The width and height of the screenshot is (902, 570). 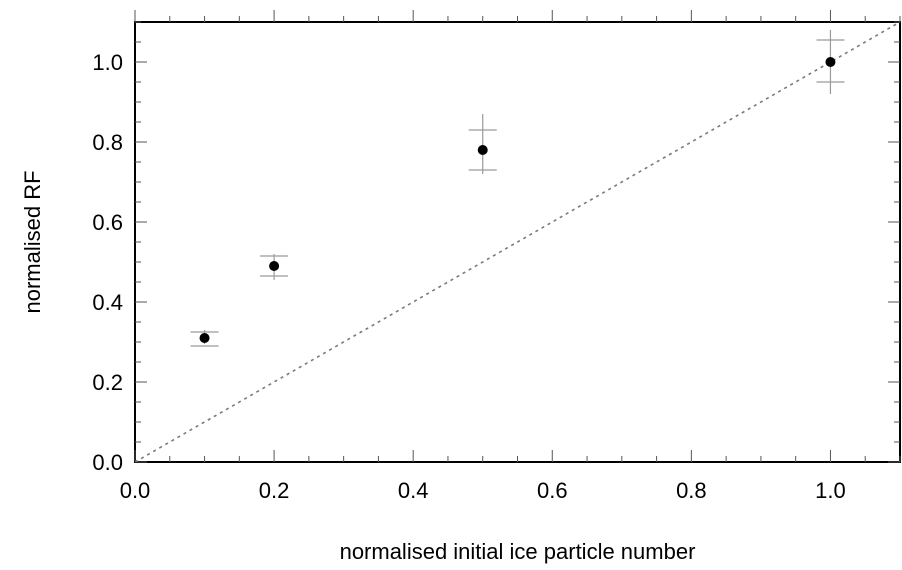 I want to click on y-axis-title: normalised RF, so click(x=32, y=241).